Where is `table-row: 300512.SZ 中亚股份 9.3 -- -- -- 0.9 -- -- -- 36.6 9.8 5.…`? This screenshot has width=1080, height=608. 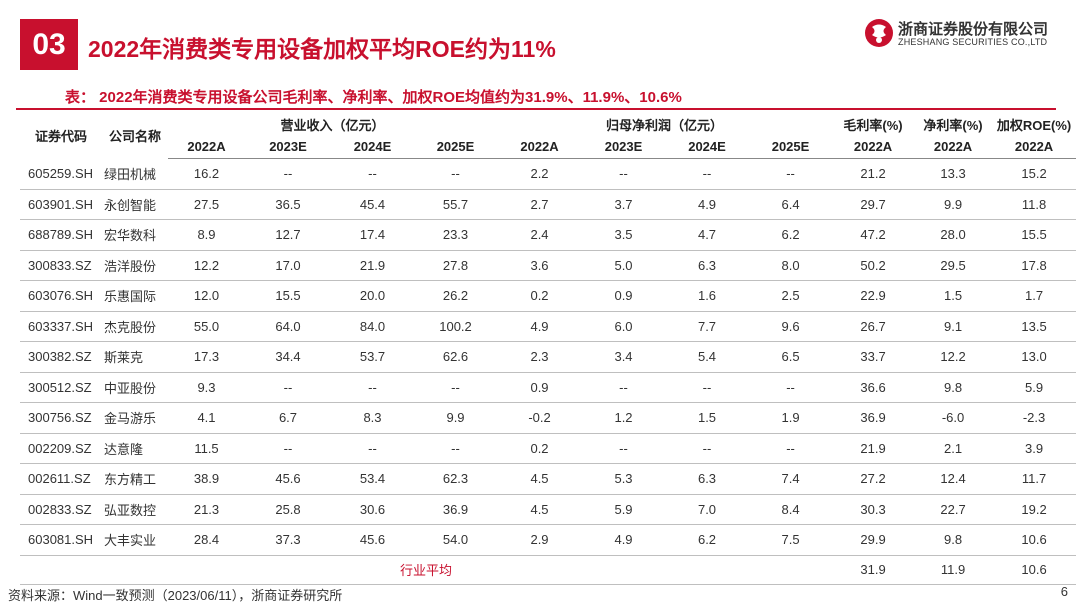 table-row: 300512.SZ 中亚股份 9.3 -- -- -- 0.9 -- -- -- 36.6 9.8 5.… is located at coordinates (548, 387).